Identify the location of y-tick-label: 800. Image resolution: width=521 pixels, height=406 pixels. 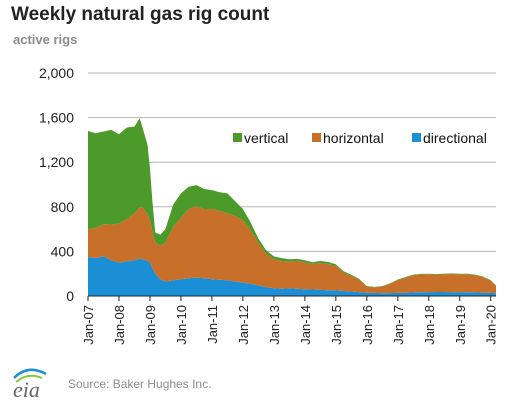
(63, 207).